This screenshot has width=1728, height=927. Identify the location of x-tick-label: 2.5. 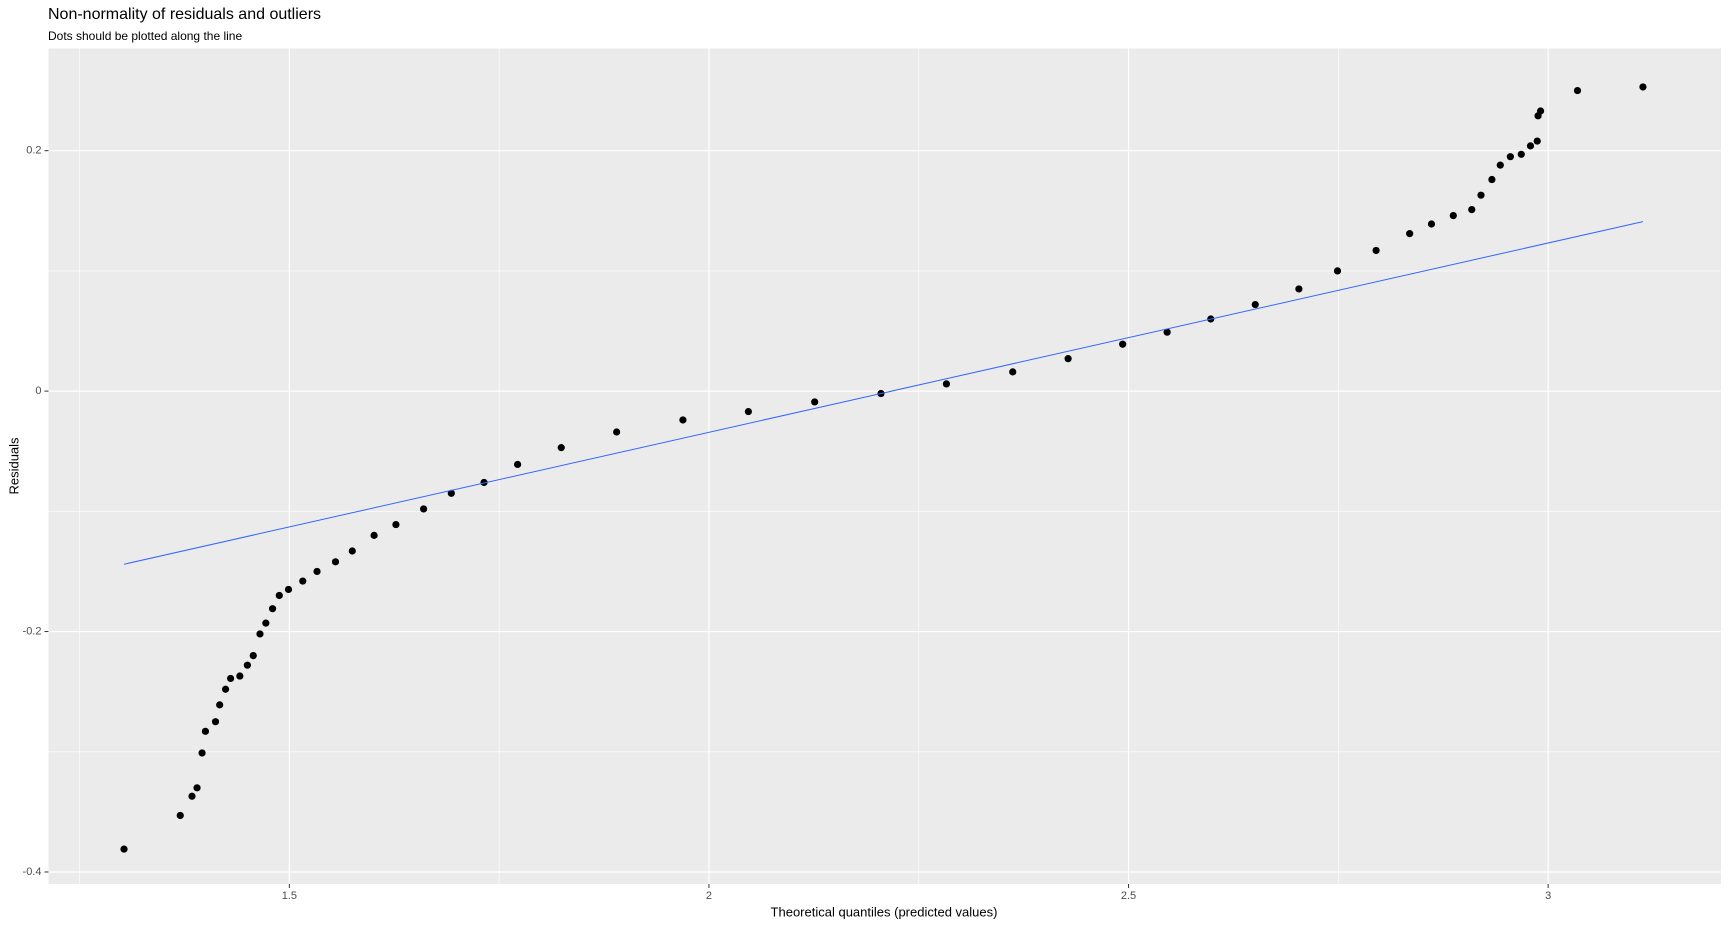
(1128, 896).